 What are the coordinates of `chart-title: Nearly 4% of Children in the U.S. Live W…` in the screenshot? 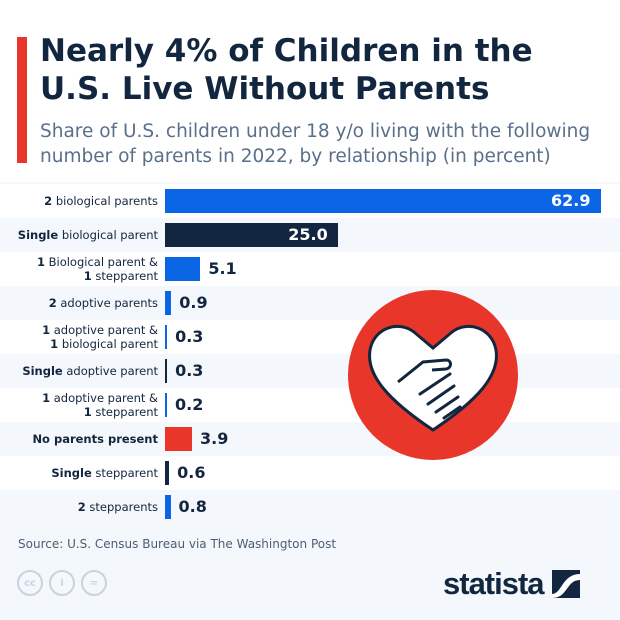 It's located at (286, 70).